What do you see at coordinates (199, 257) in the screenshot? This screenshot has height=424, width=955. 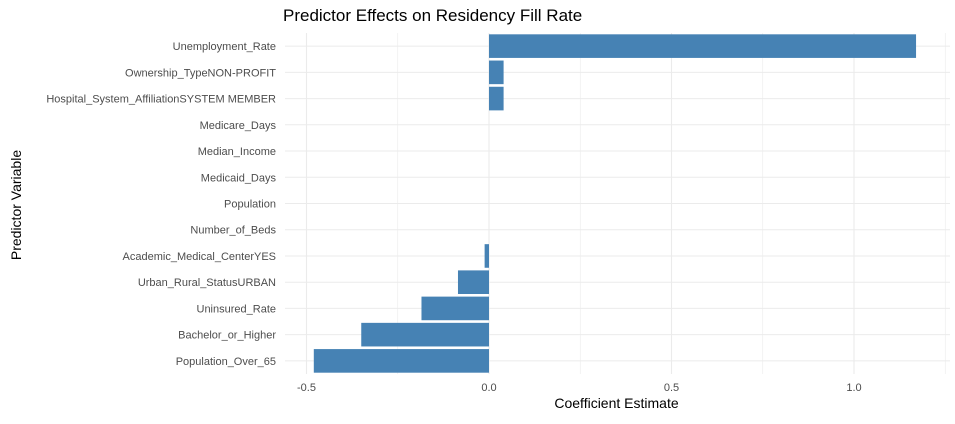 I see `y-tick-label: Academic_Medical_CenterYES` at bounding box center [199, 257].